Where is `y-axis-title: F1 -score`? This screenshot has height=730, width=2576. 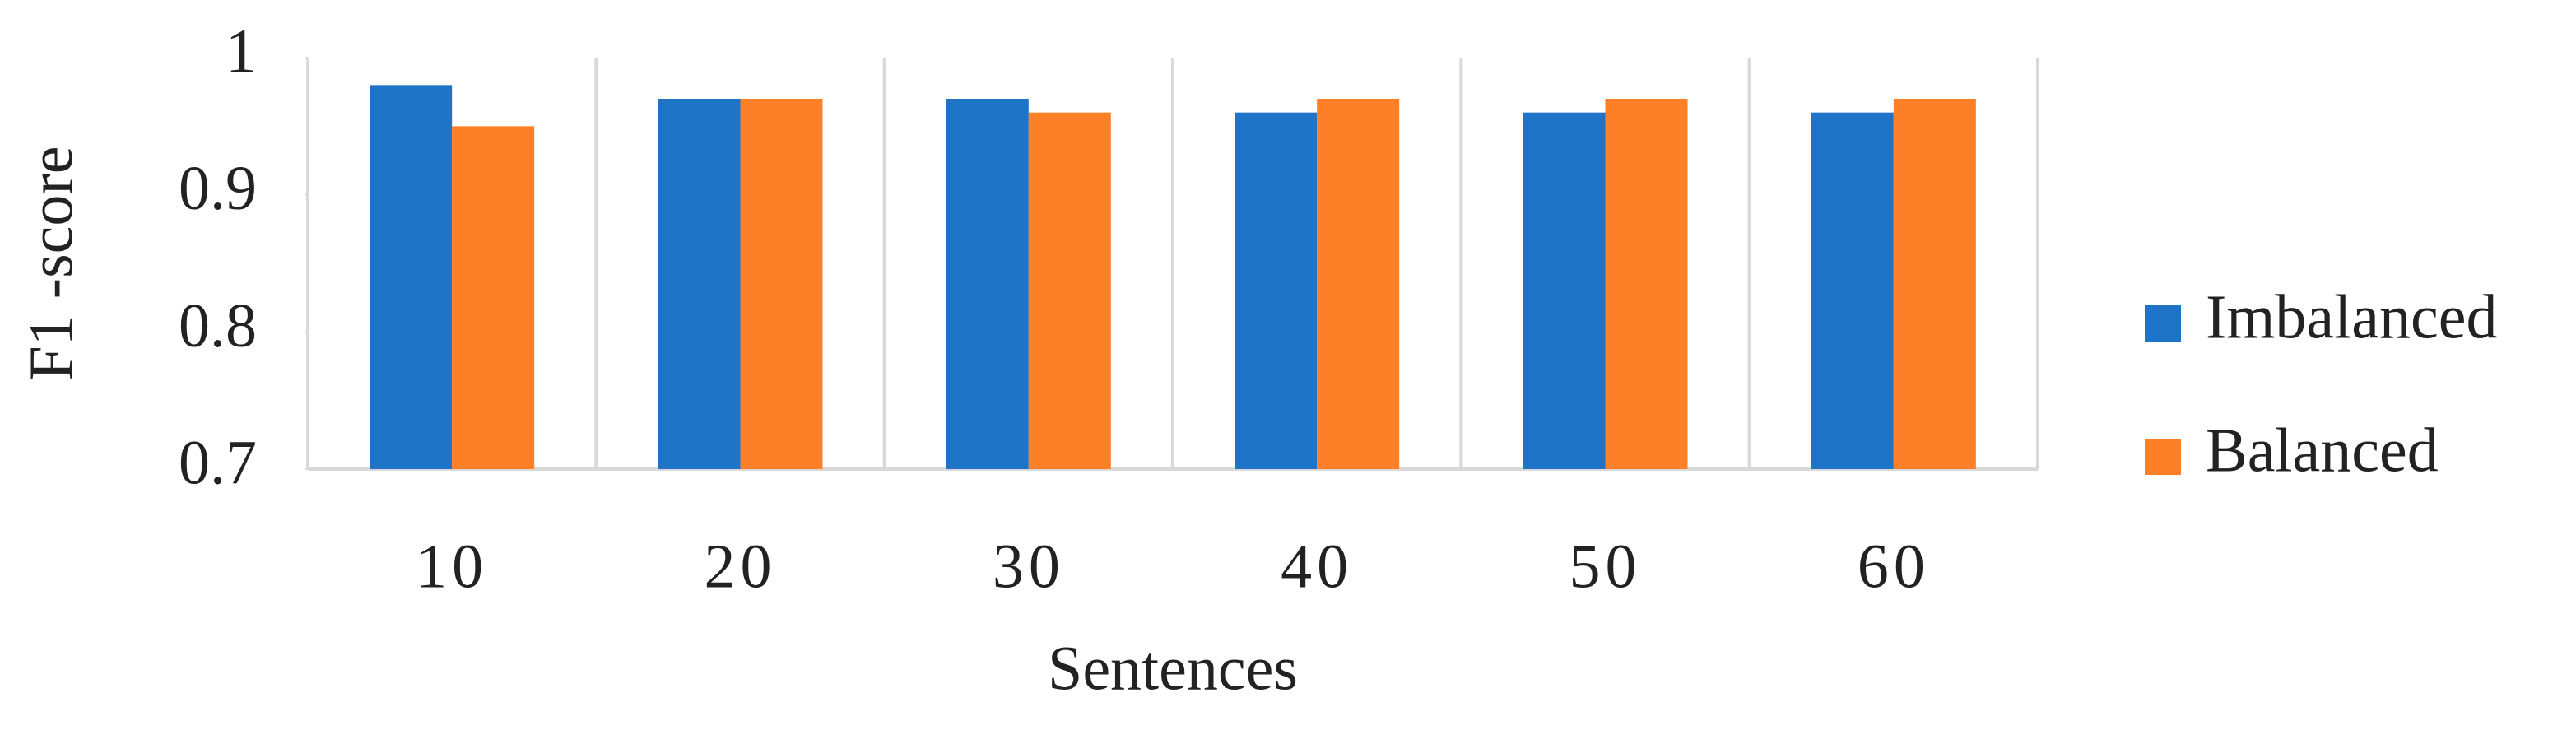 y-axis-title: F1 -score is located at coordinates (51, 263).